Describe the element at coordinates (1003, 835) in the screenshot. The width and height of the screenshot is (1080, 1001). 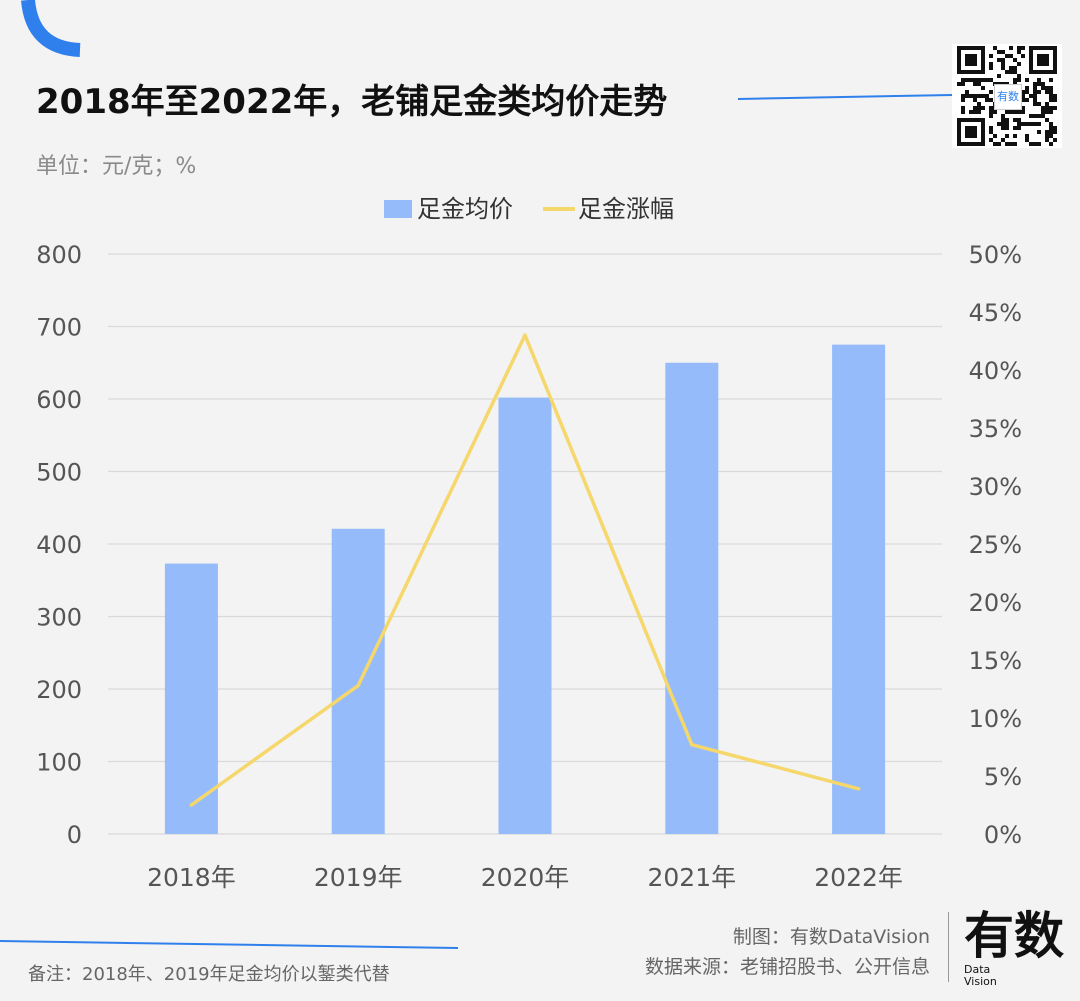
I see `y-right-tick-label: 0%` at that location.